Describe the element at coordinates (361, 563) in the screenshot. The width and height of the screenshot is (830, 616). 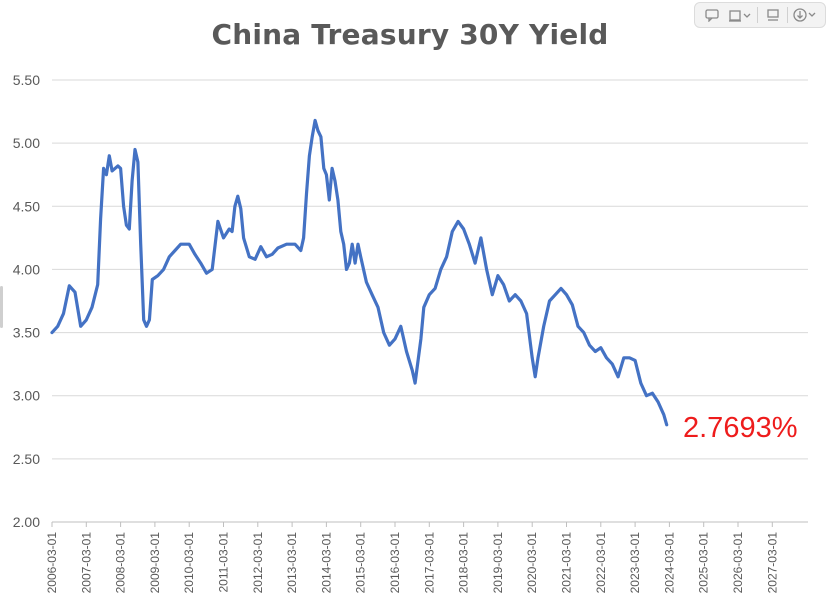
I see `x-tick-label: 2015-03-01` at that location.